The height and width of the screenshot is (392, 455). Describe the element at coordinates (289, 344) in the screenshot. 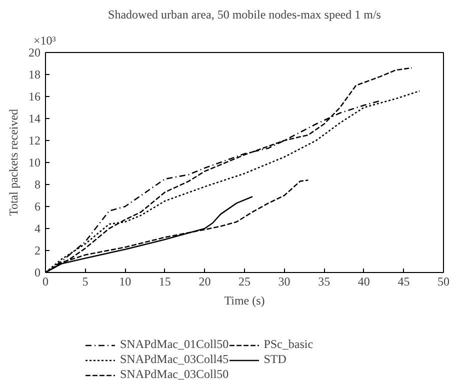

I see `legend-label: PSc_basic` at that location.